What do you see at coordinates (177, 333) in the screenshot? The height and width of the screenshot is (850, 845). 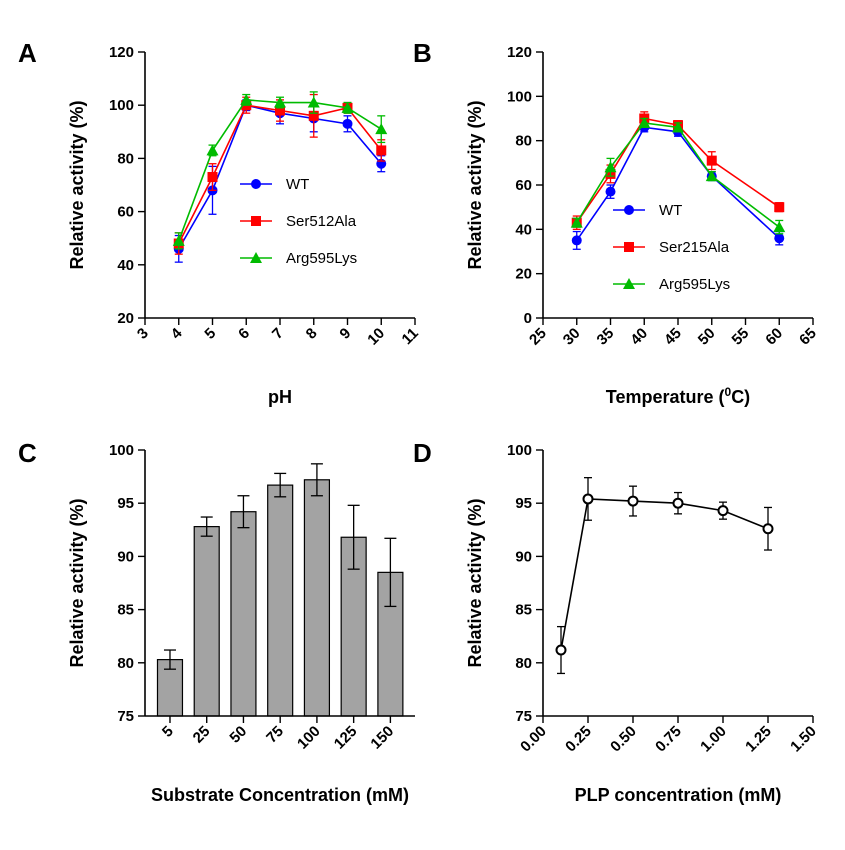 I see `x-tick-label: 4` at bounding box center [177, 333].